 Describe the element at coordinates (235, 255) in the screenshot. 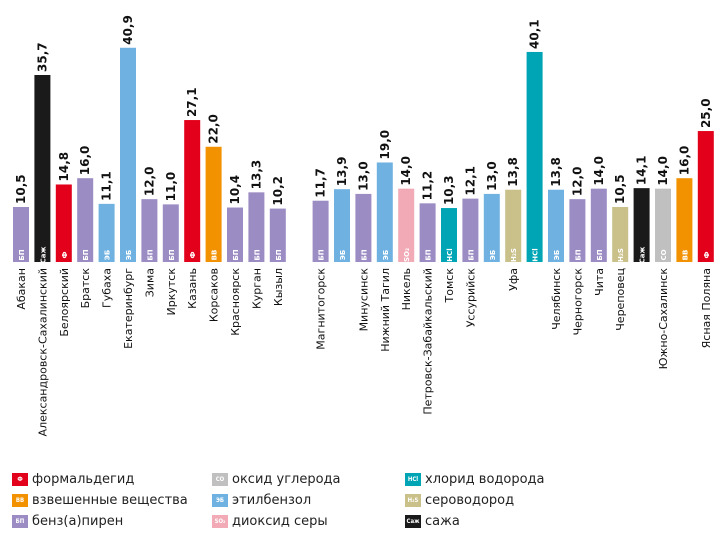

I see `bar-group: БП 10,4 Красноярск` at that location.